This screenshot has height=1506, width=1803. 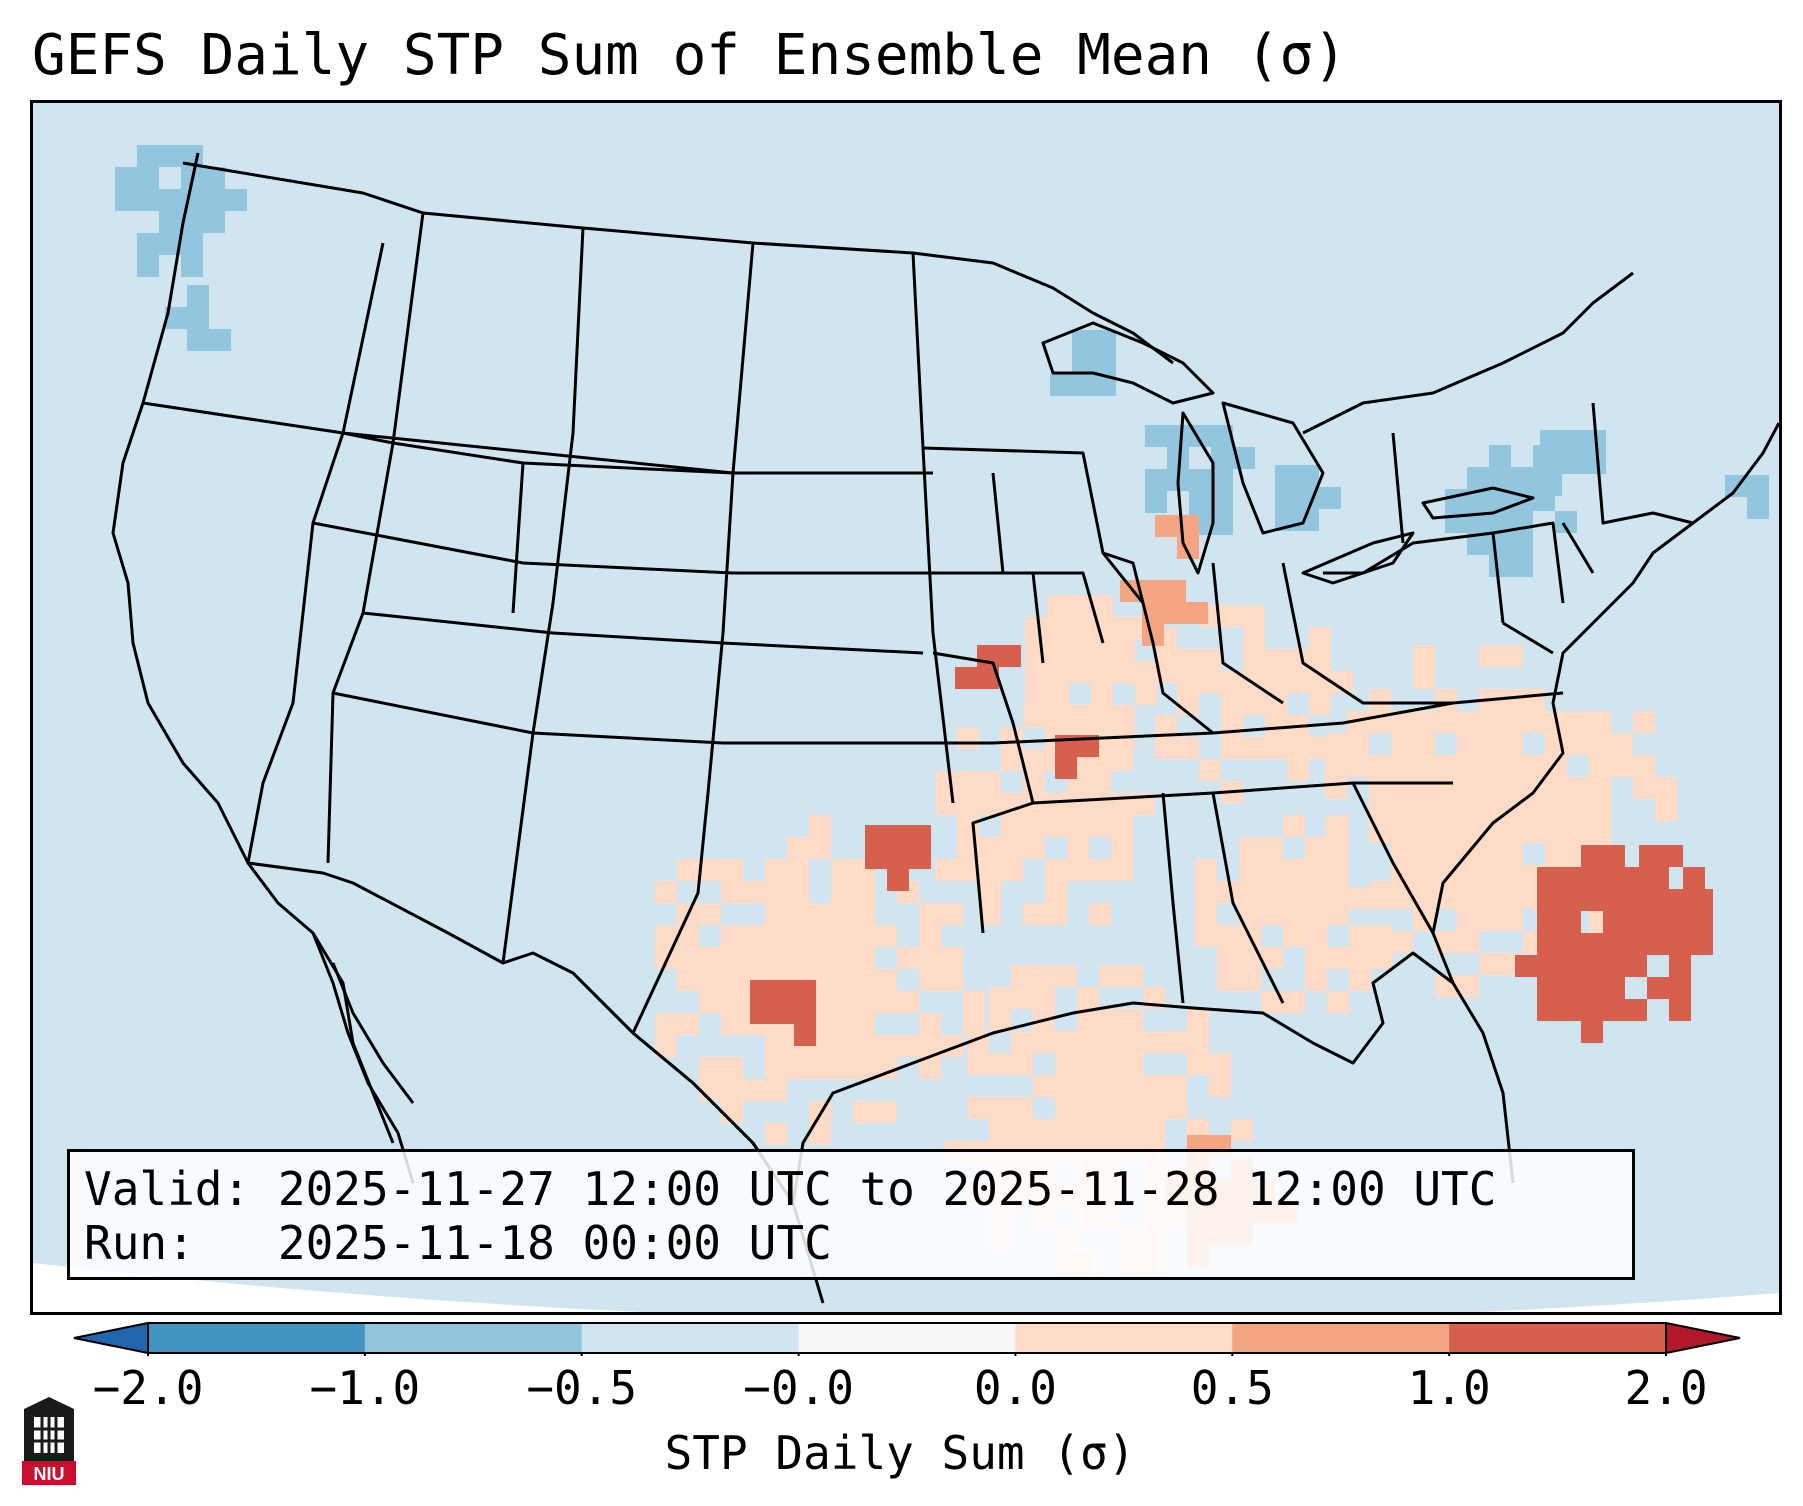 What do you see at coordinates (1341, 1338) in the screenshot?
I see `colorbar-bin` at bounding box center [1341, 1338].